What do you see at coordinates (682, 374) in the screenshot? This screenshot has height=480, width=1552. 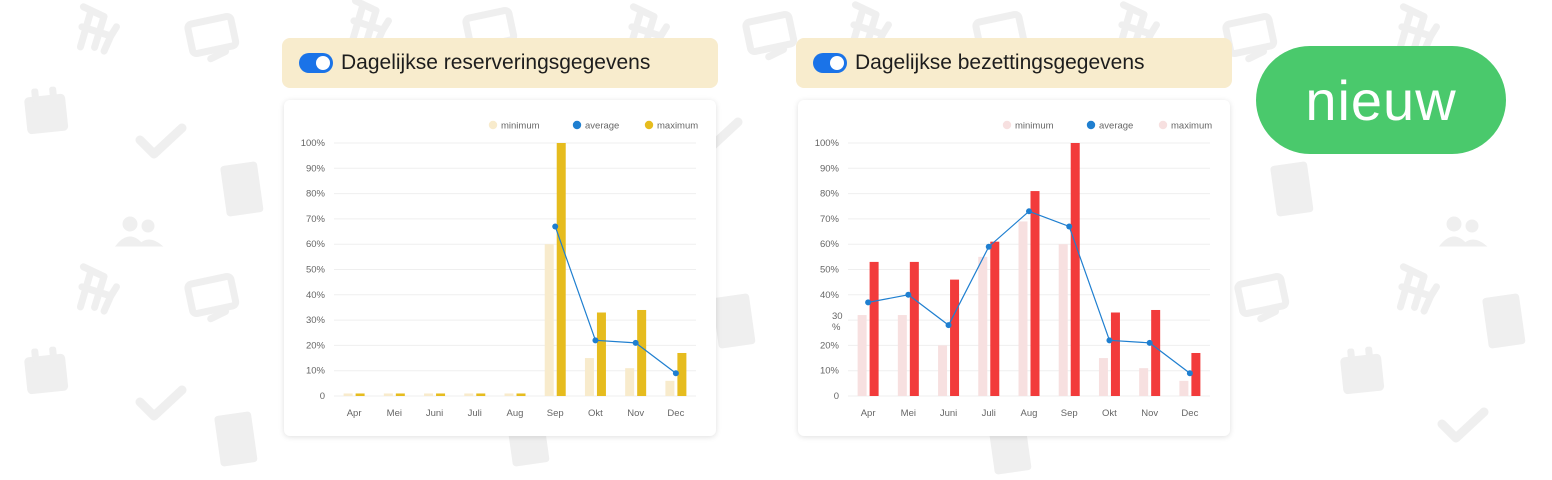 I see `bar-maximum-dec` at bounding box center [682, 374].